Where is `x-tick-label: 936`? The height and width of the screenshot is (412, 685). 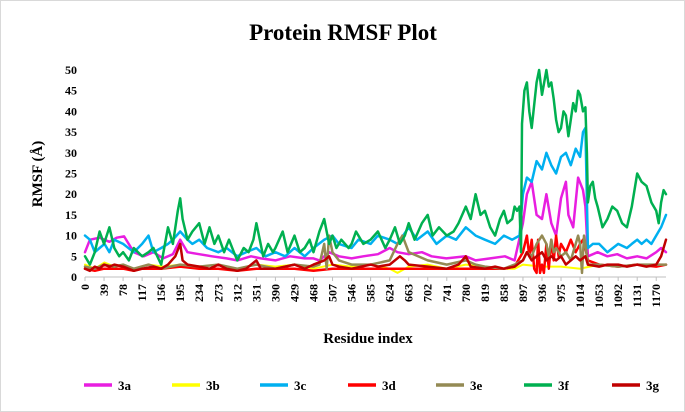
x-tick-label: 936 is located at coordinates (542, 293).